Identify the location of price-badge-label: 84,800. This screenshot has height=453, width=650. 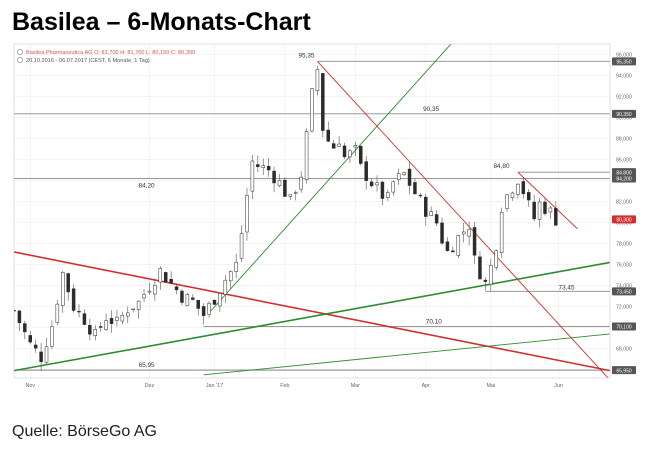
(624, 173).